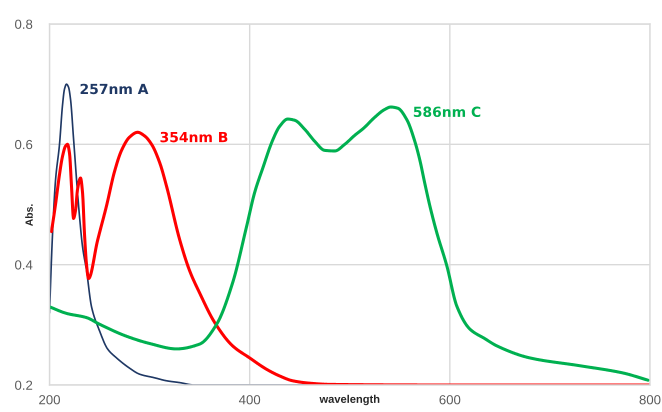 This screenshot has height=412, width=662. Describe the element at coordinates (23, 385) in the screenshot. I see `y-tick-label: 0.2` at that location.